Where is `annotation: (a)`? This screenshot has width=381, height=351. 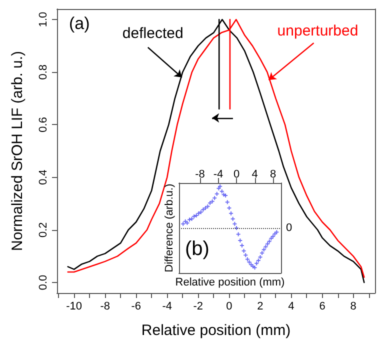 annotation: (a) is located at coordinates (79, 23).